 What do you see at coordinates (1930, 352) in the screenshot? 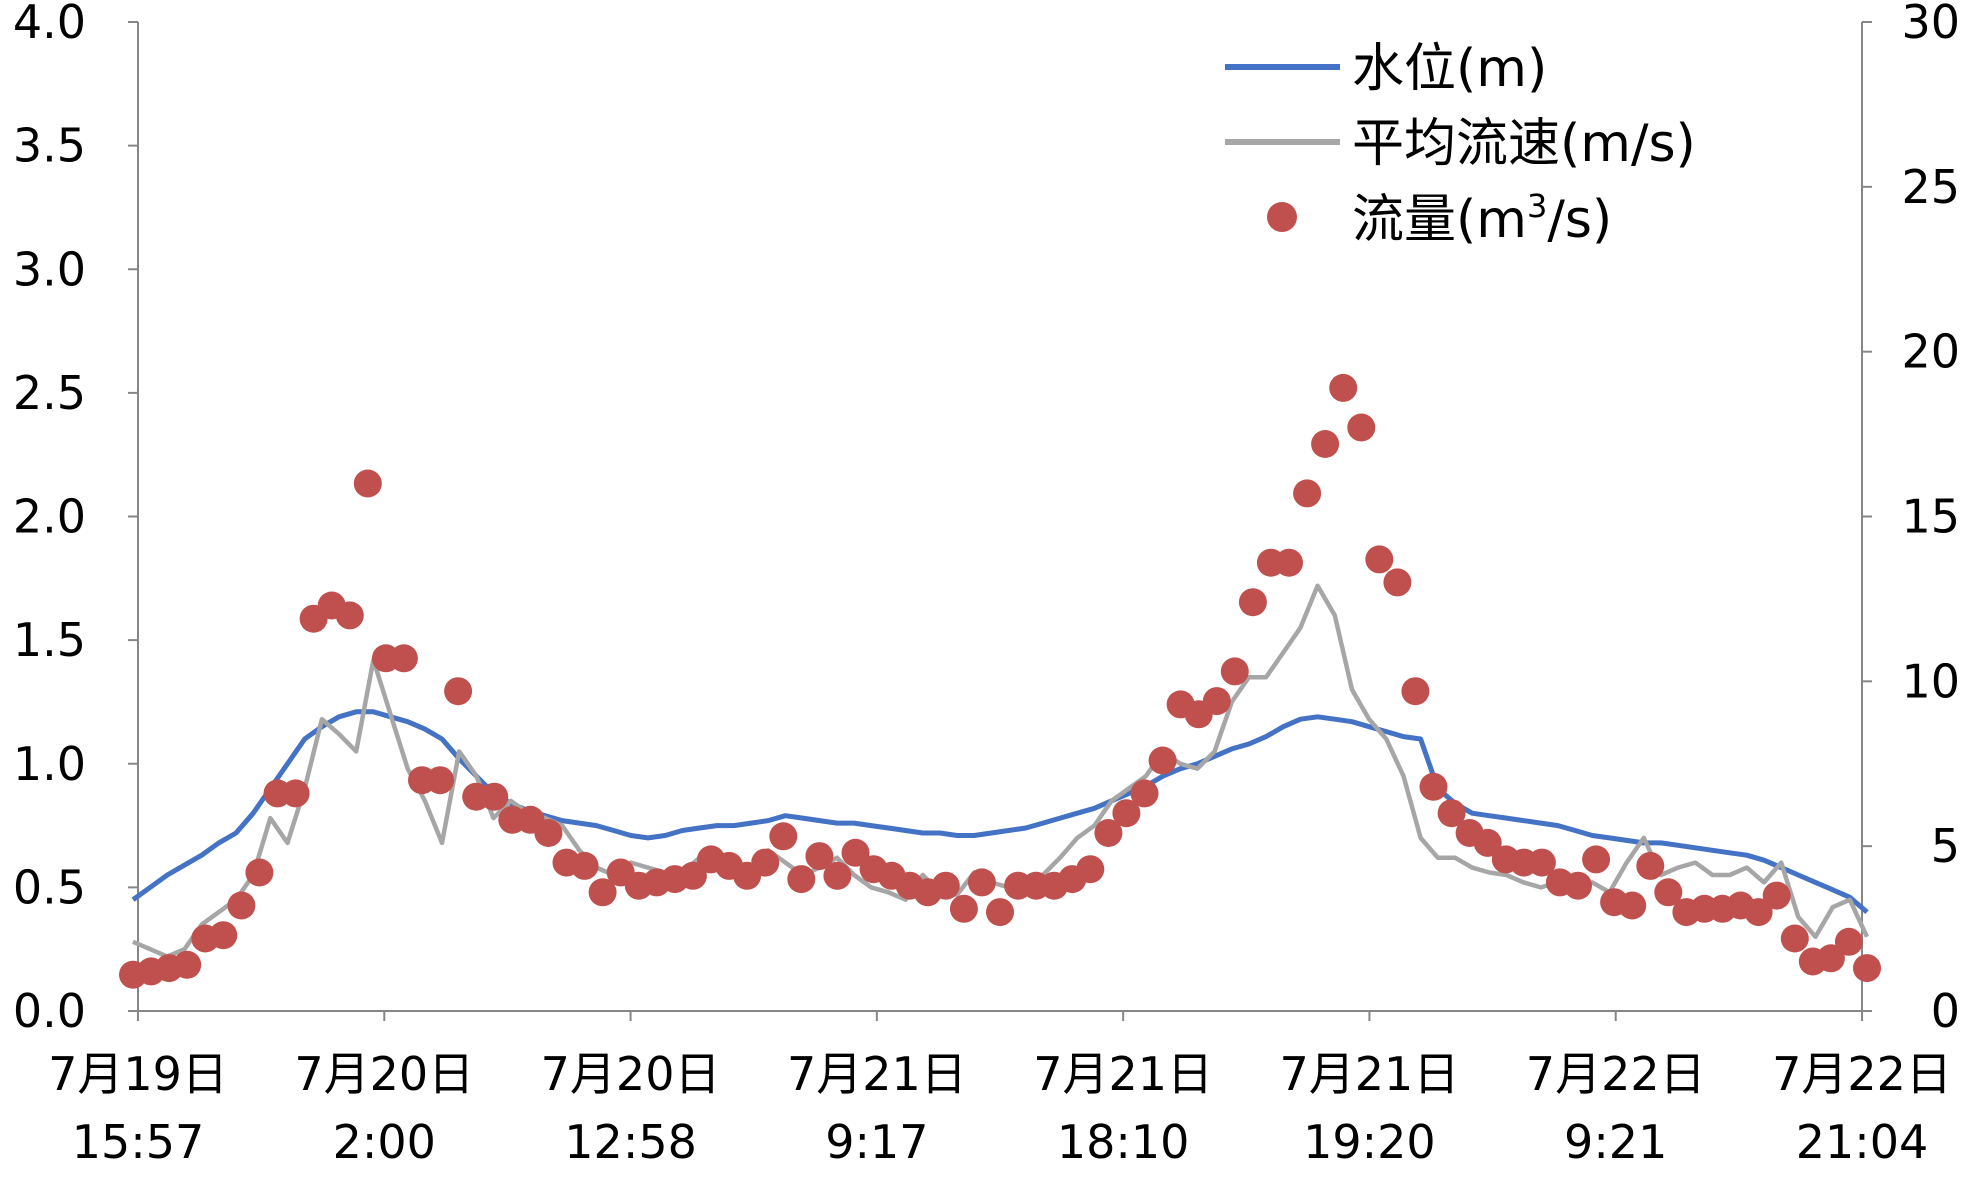
I see `right-tick-label: 20` at bounding box center [1930, 352].